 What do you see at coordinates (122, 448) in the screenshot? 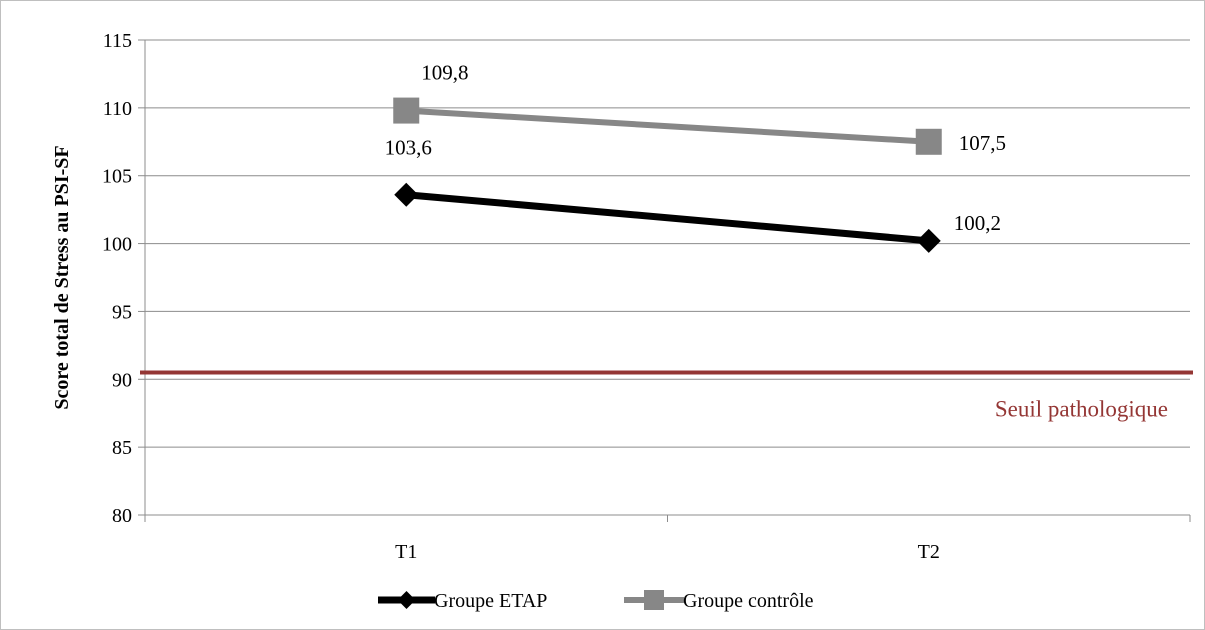
I see `y-tick-label-85: 85` at bounding box center [122, 448].